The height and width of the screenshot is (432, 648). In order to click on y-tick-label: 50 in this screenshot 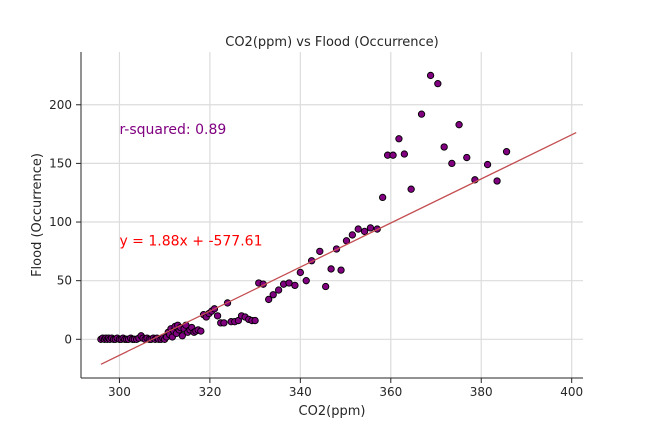, I will do `click(64, 281)`.